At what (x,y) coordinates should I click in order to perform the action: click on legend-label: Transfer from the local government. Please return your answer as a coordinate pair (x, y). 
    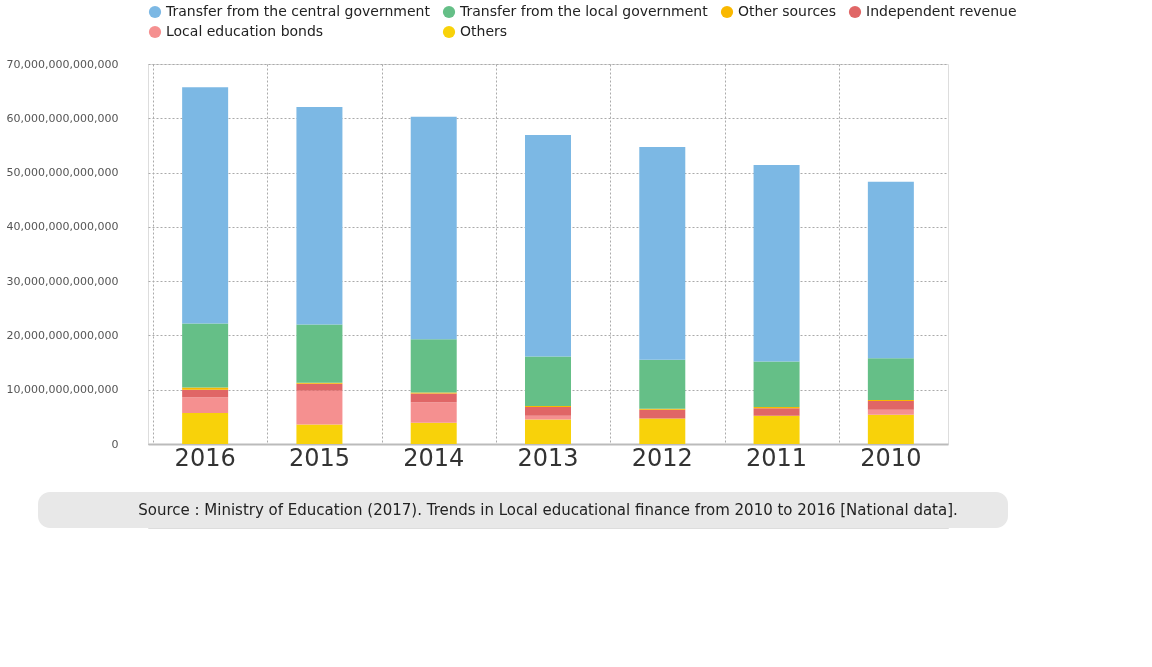
    Looking at the image, I should click on (584, 11).